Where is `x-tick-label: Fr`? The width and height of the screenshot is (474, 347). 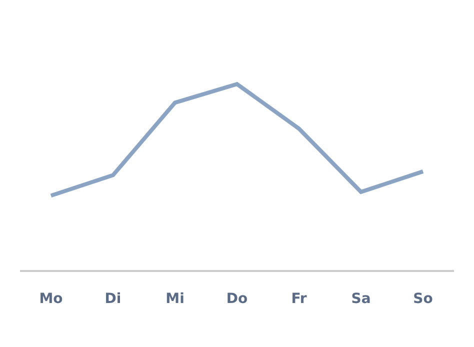
x-tick-label: Fr is located at coordinates (299, 298).